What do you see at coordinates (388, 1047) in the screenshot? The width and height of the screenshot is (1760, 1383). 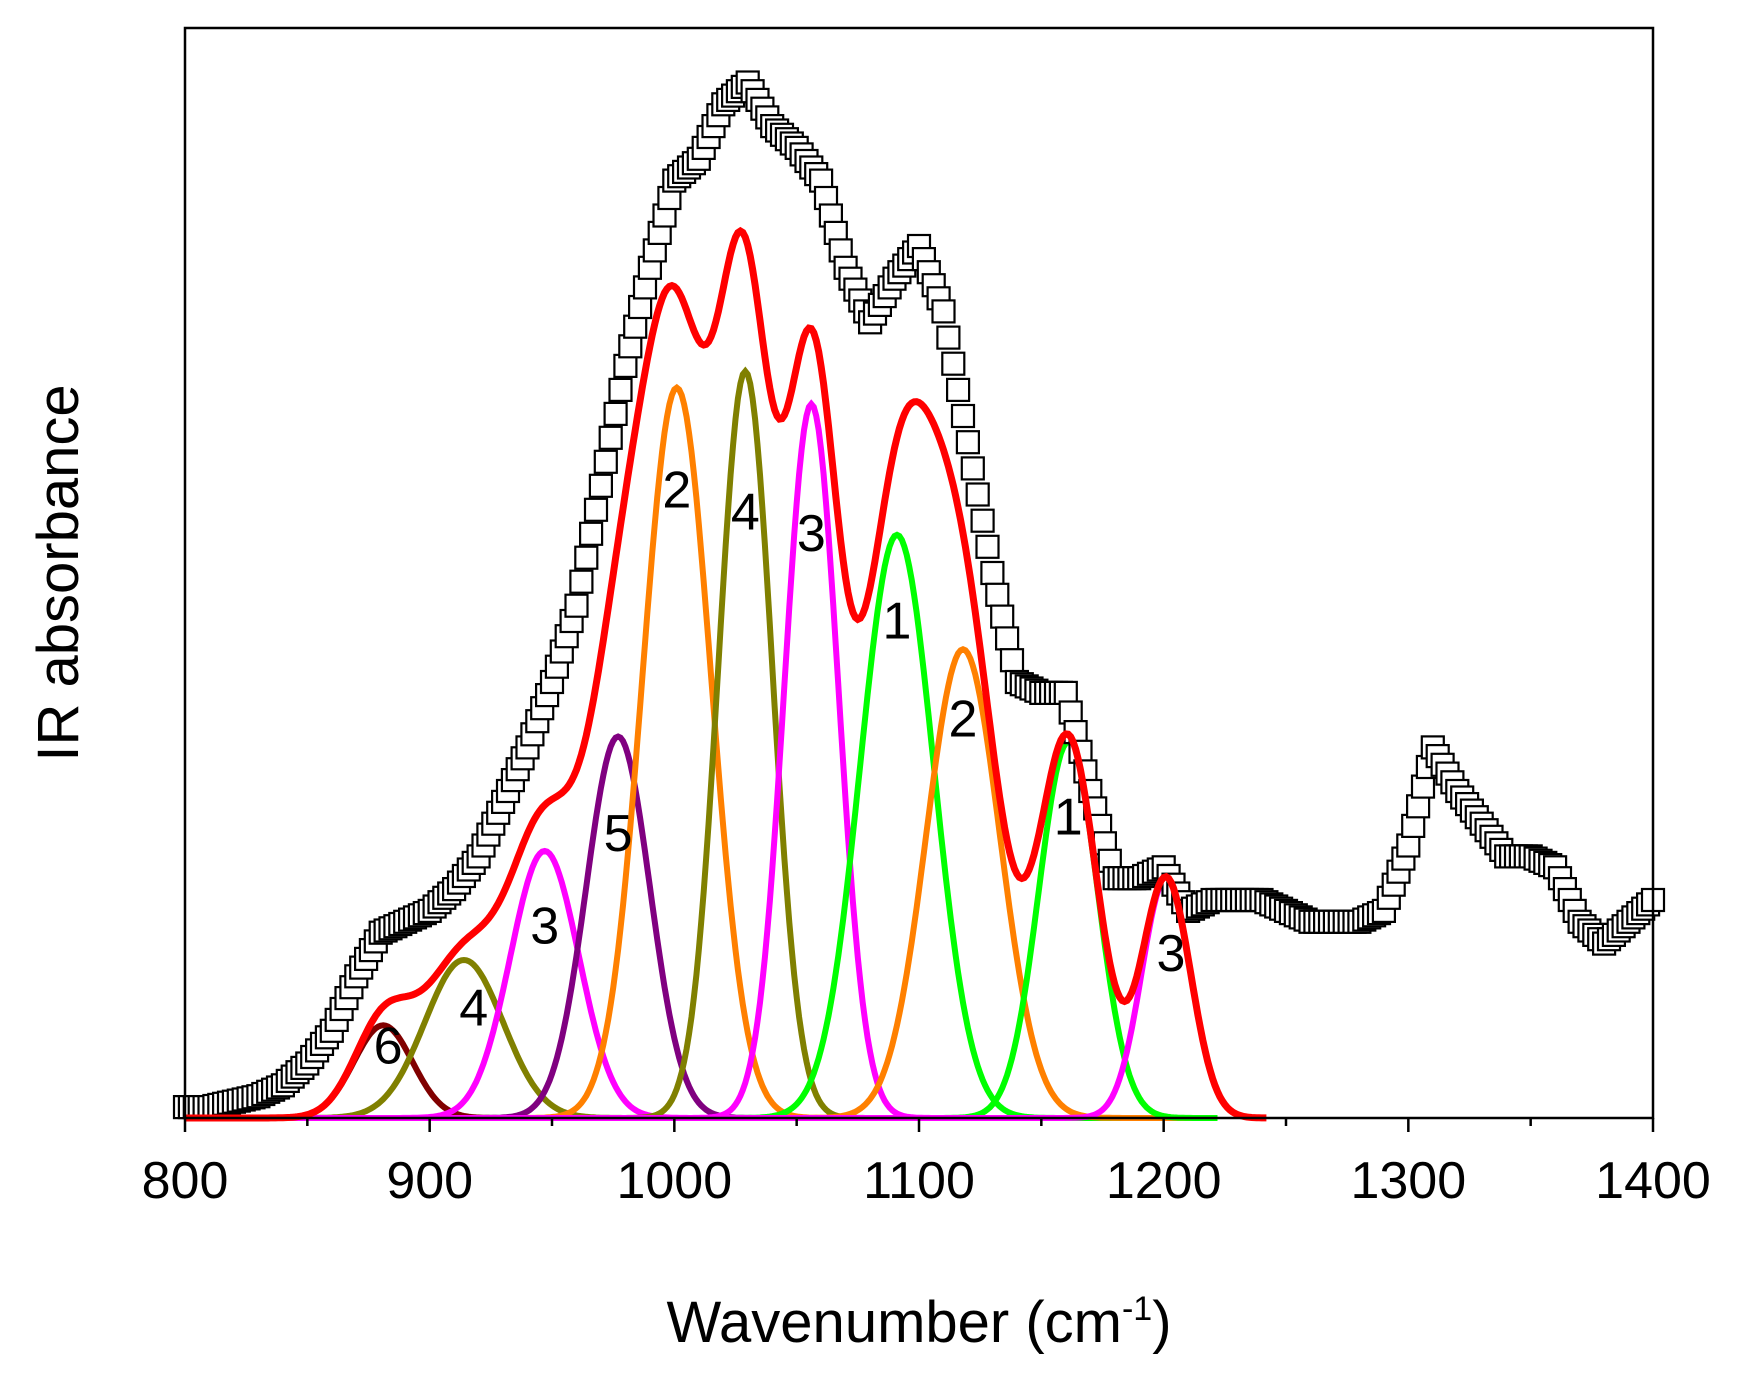 I see `peak-label-1: 6` at bounding box center [388, 1047].